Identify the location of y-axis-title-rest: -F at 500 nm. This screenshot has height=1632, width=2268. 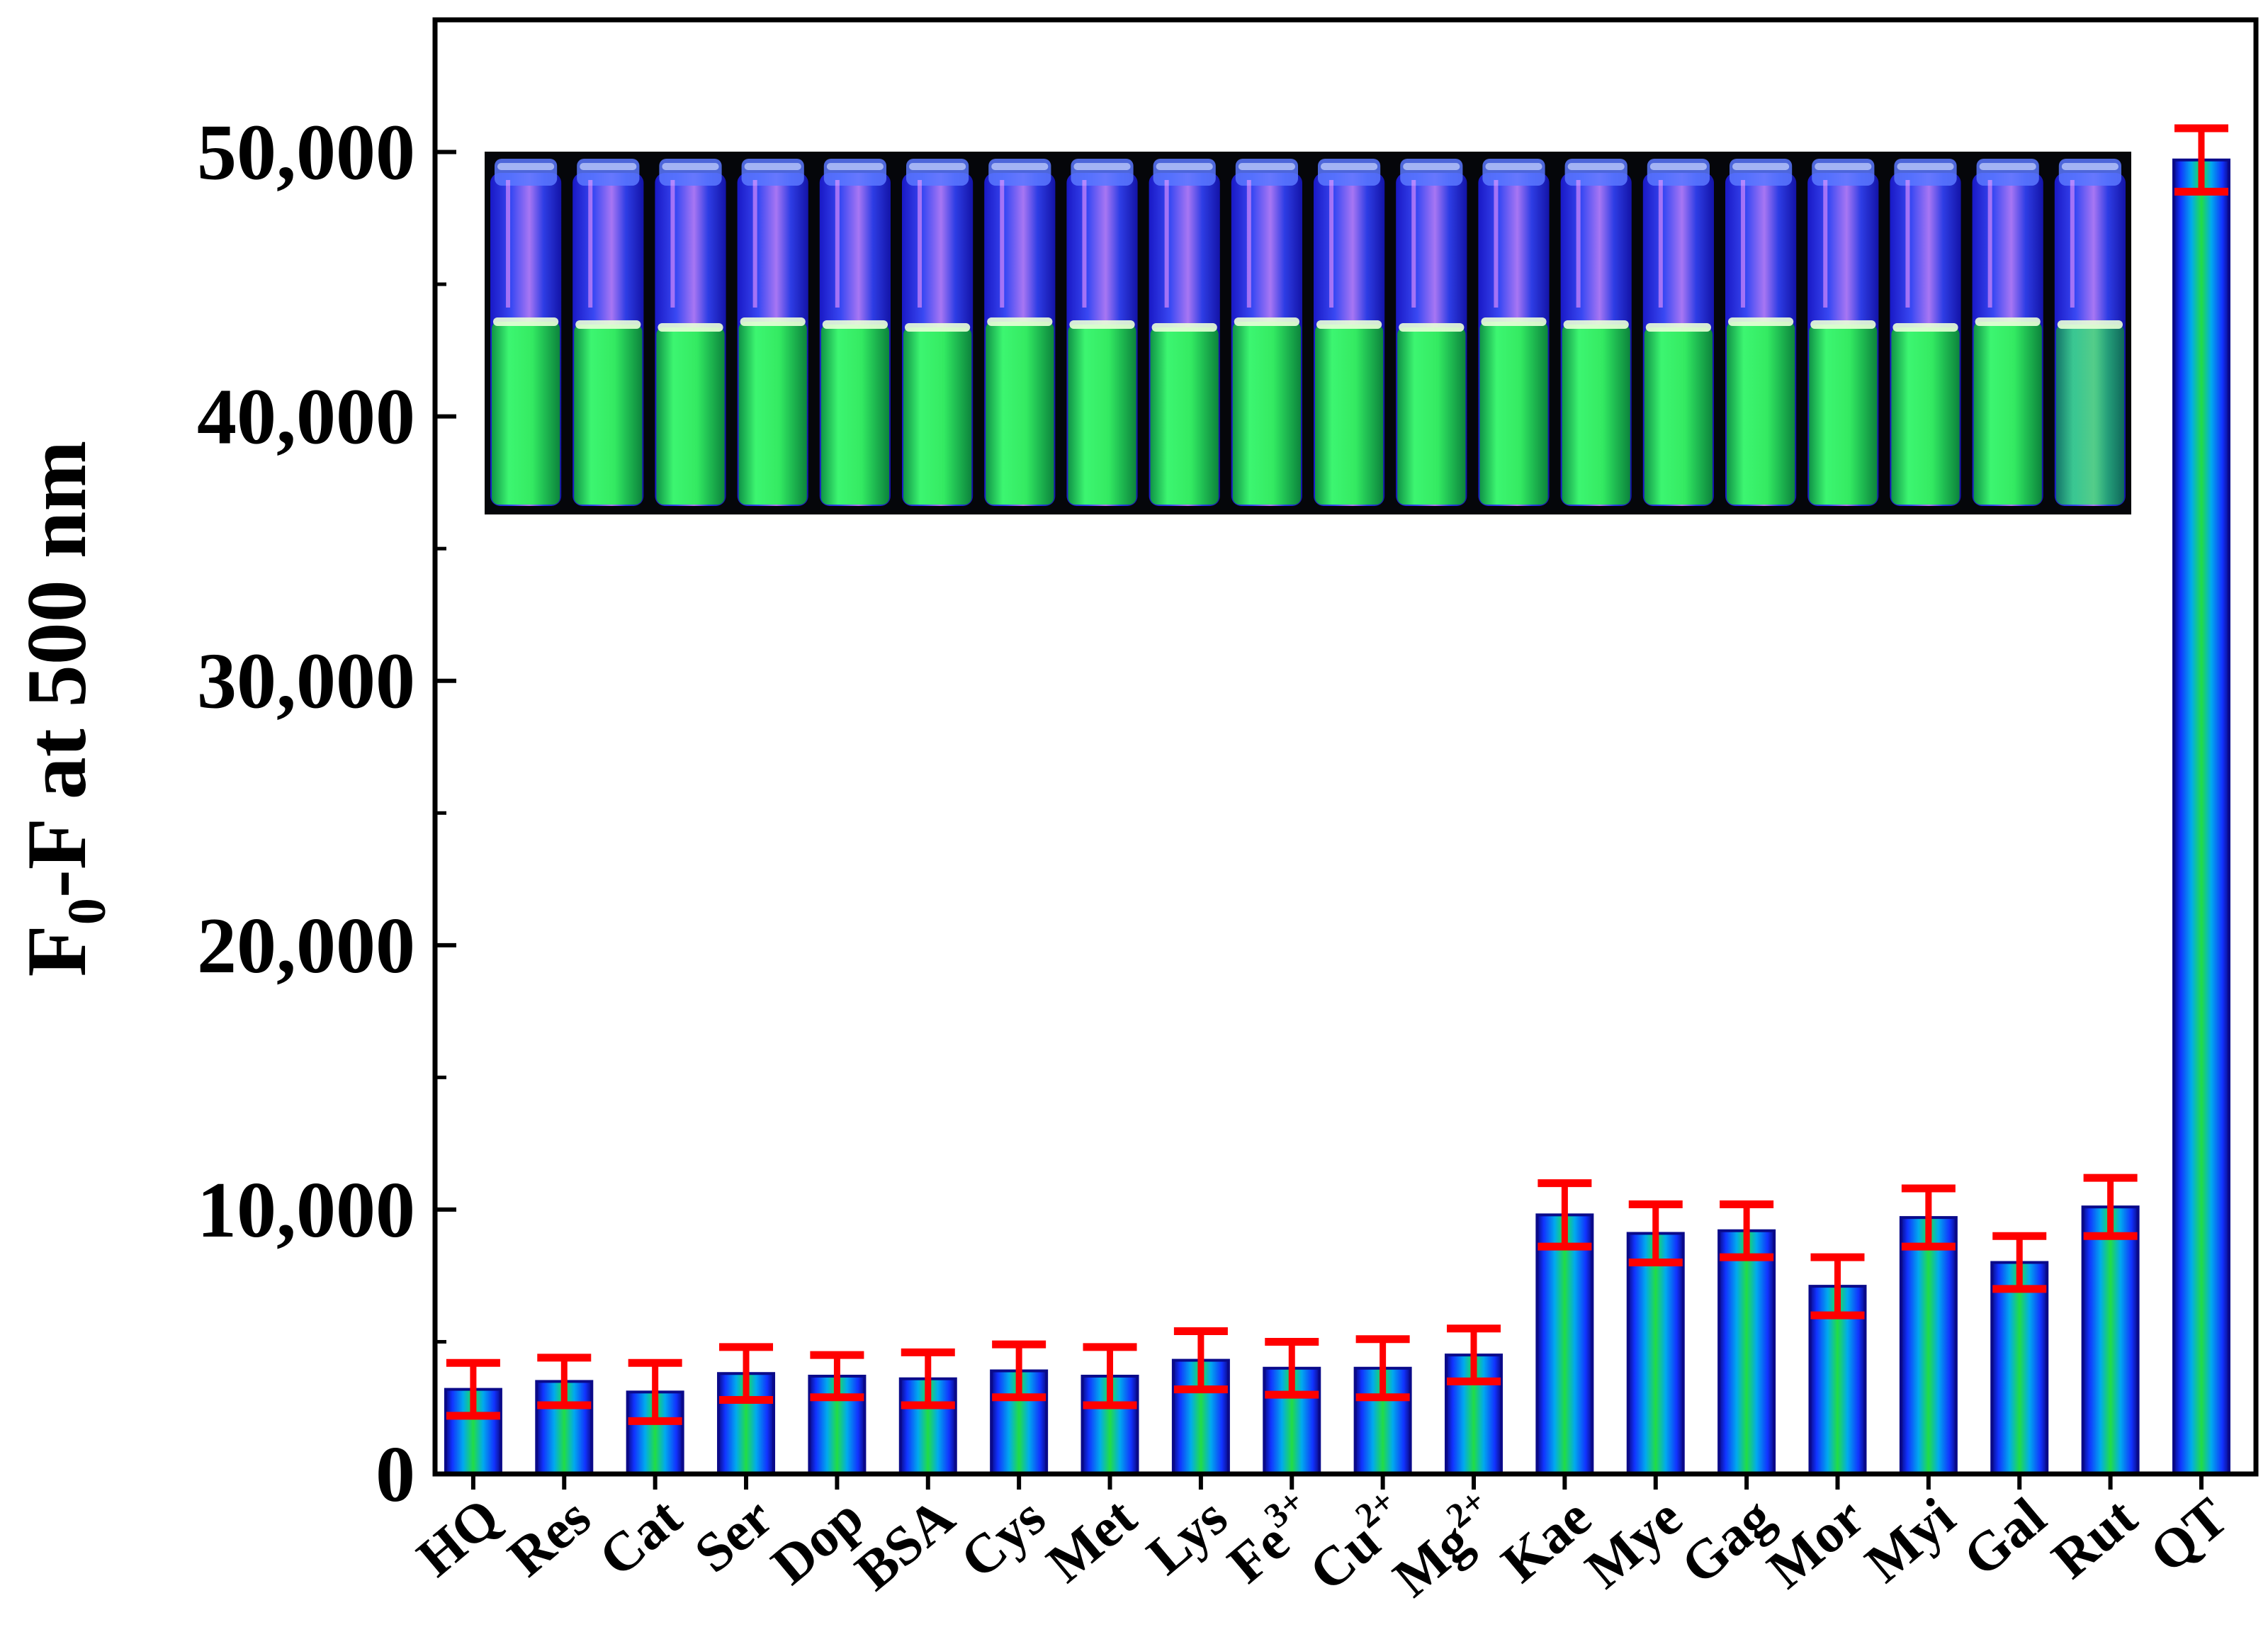
(56, 669).